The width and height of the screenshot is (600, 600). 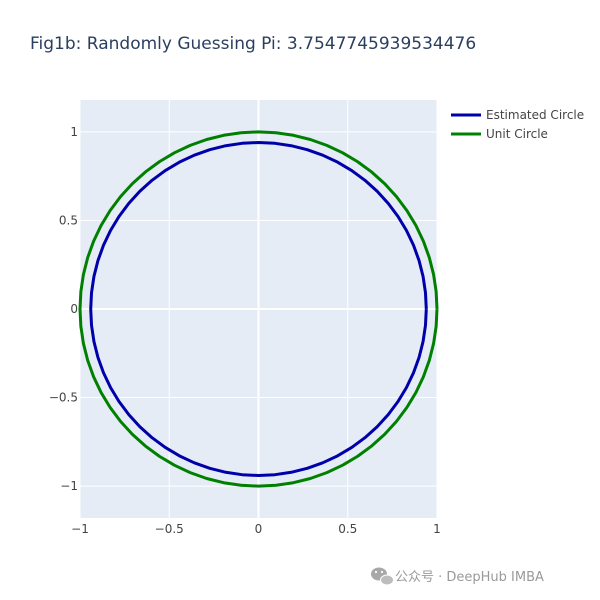 I want to click on x-axis-ticks: −1 −0.5 0 0.5 1, so click(x=256, y=529).